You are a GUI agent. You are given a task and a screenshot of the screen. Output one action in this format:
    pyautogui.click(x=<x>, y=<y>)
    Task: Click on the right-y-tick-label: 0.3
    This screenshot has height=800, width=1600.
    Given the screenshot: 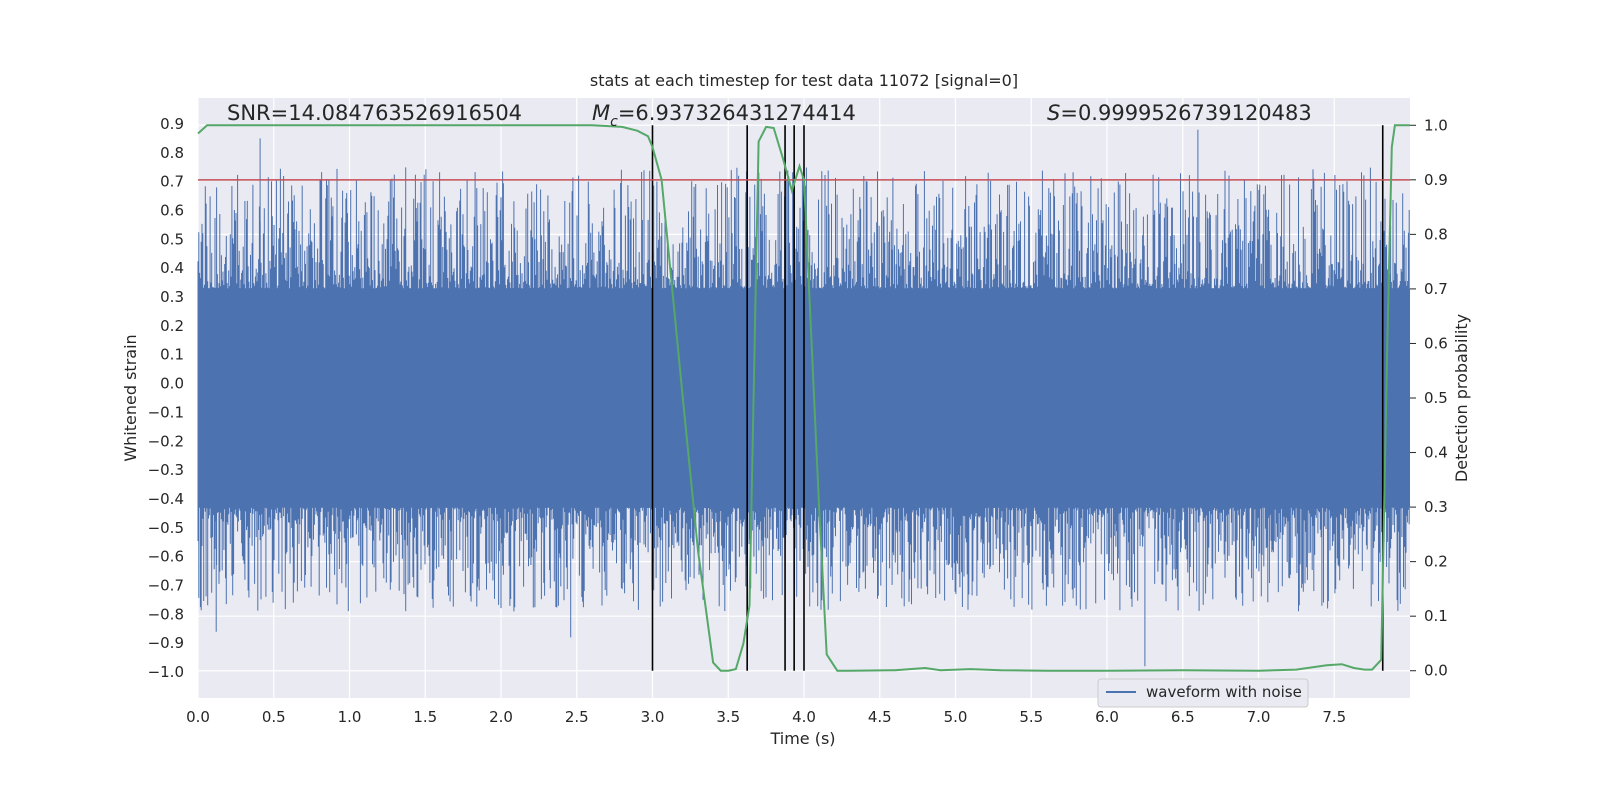 What is the action you would take?
    pyautogui.click(x=1436, y=507)
    